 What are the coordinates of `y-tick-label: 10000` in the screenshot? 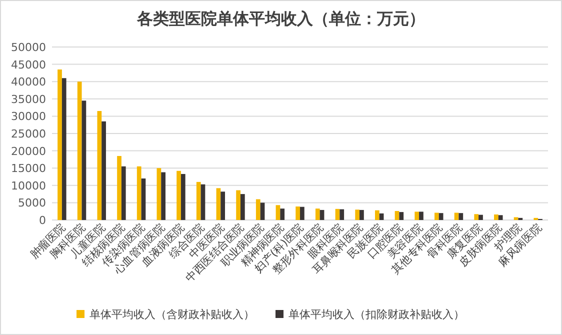 It's located at (28, 185).